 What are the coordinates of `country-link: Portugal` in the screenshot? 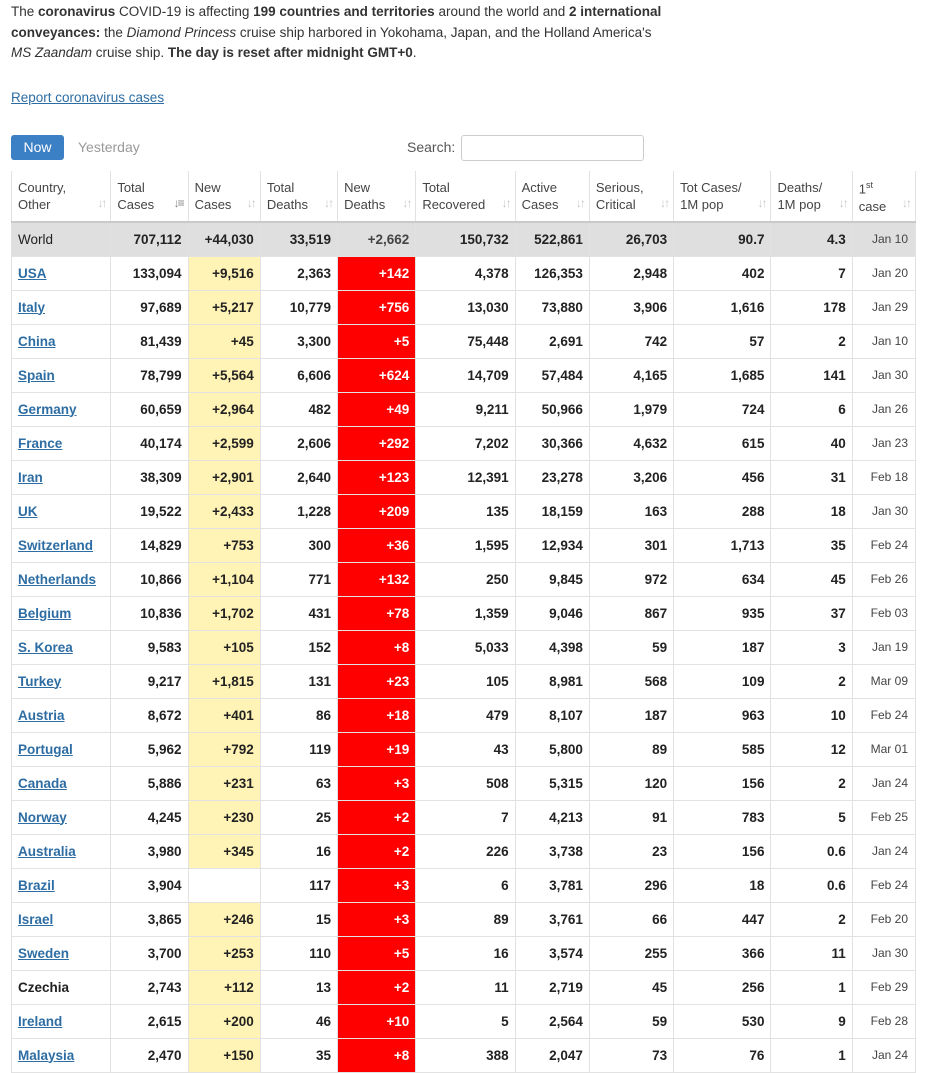 It's located at (45, 749).